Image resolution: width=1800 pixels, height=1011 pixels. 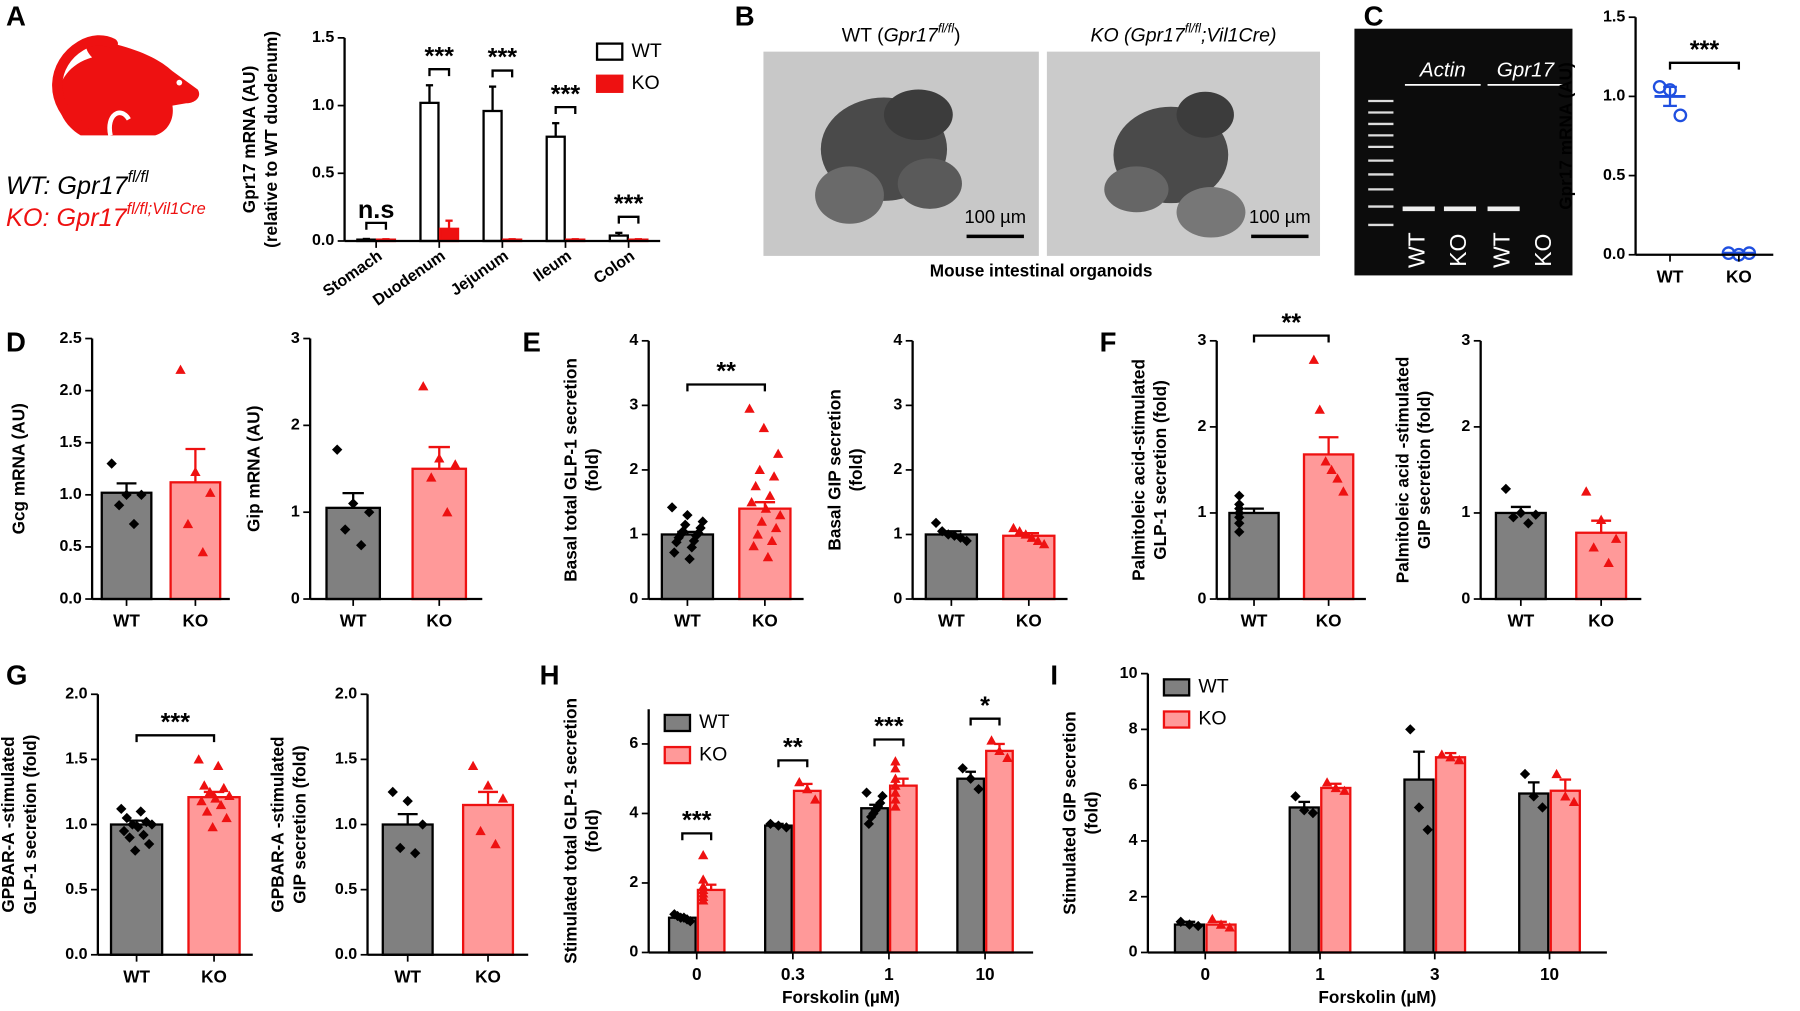 I want to click on gel-gene-label: Actin, so click(x=1442, y=70).